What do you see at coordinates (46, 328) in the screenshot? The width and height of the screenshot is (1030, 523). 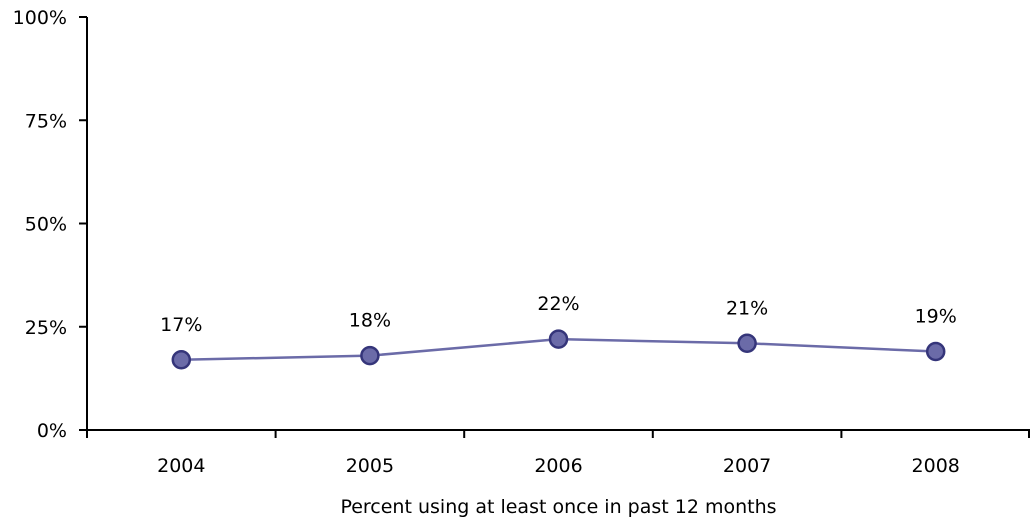 I see `y-tick-label: 25%` at bounding box center [46, 328].